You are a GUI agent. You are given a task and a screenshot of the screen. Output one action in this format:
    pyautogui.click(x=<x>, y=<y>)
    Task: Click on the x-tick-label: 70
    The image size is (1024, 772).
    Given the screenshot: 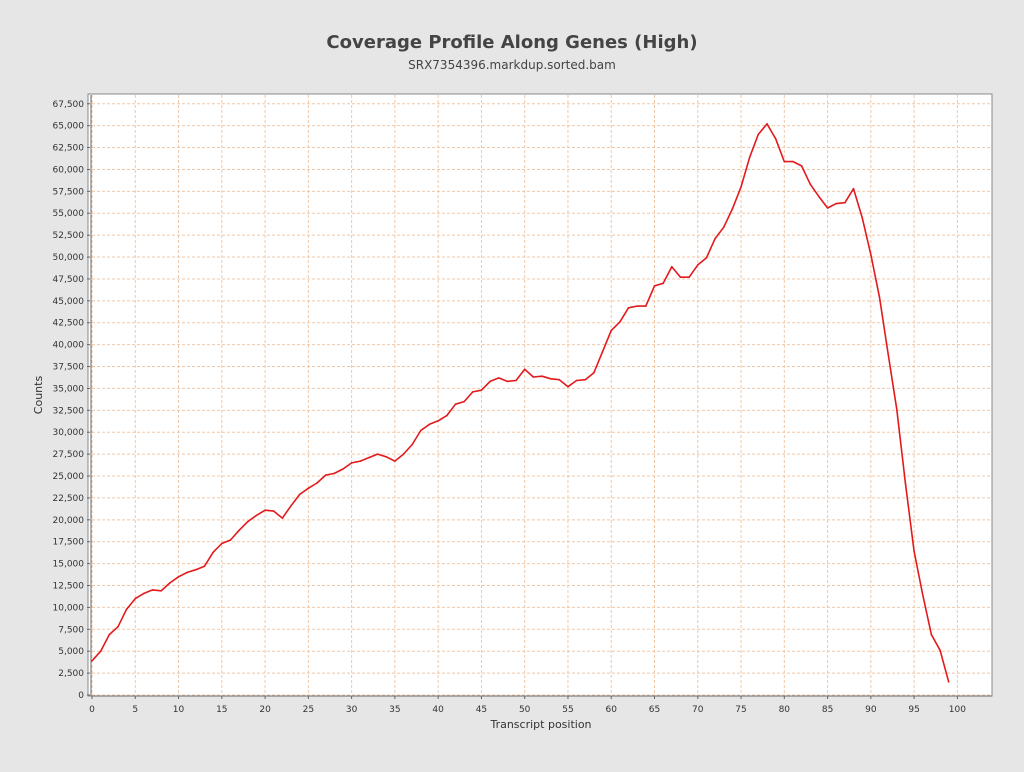 What is the action you would take?
    pyautogui.click(x=698, y=710)
    